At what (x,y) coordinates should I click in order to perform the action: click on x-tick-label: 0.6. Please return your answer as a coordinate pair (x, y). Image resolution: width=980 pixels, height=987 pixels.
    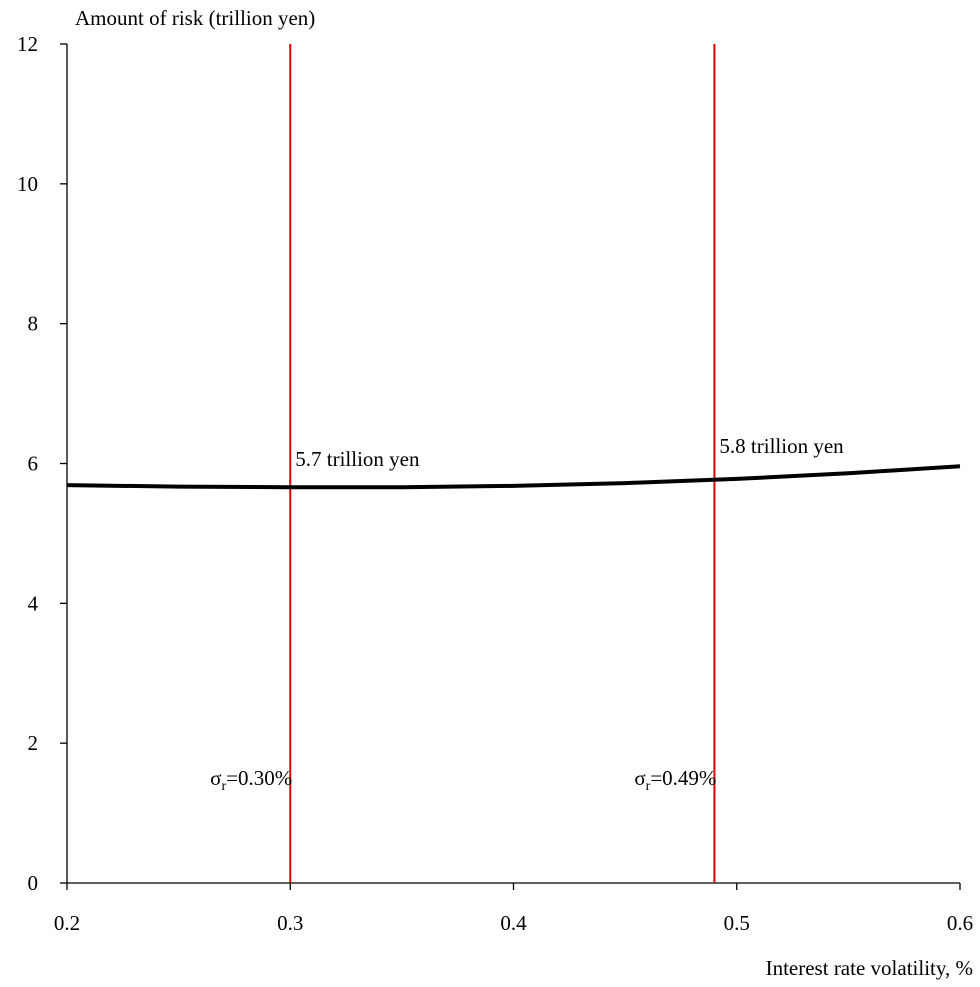
    Looking at the image, I should click on (960, 923).